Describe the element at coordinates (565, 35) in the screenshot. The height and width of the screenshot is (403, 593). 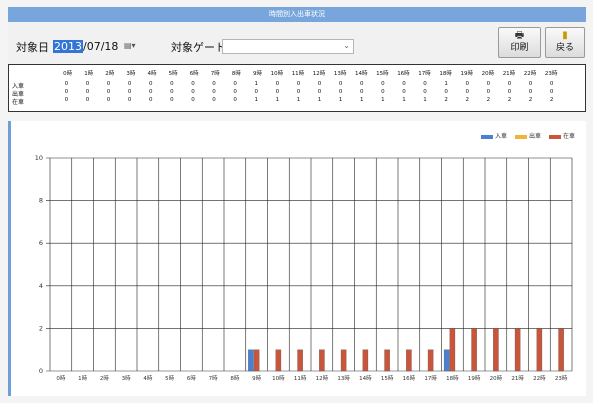
I see `door-exit-icon: ▮` at that location.